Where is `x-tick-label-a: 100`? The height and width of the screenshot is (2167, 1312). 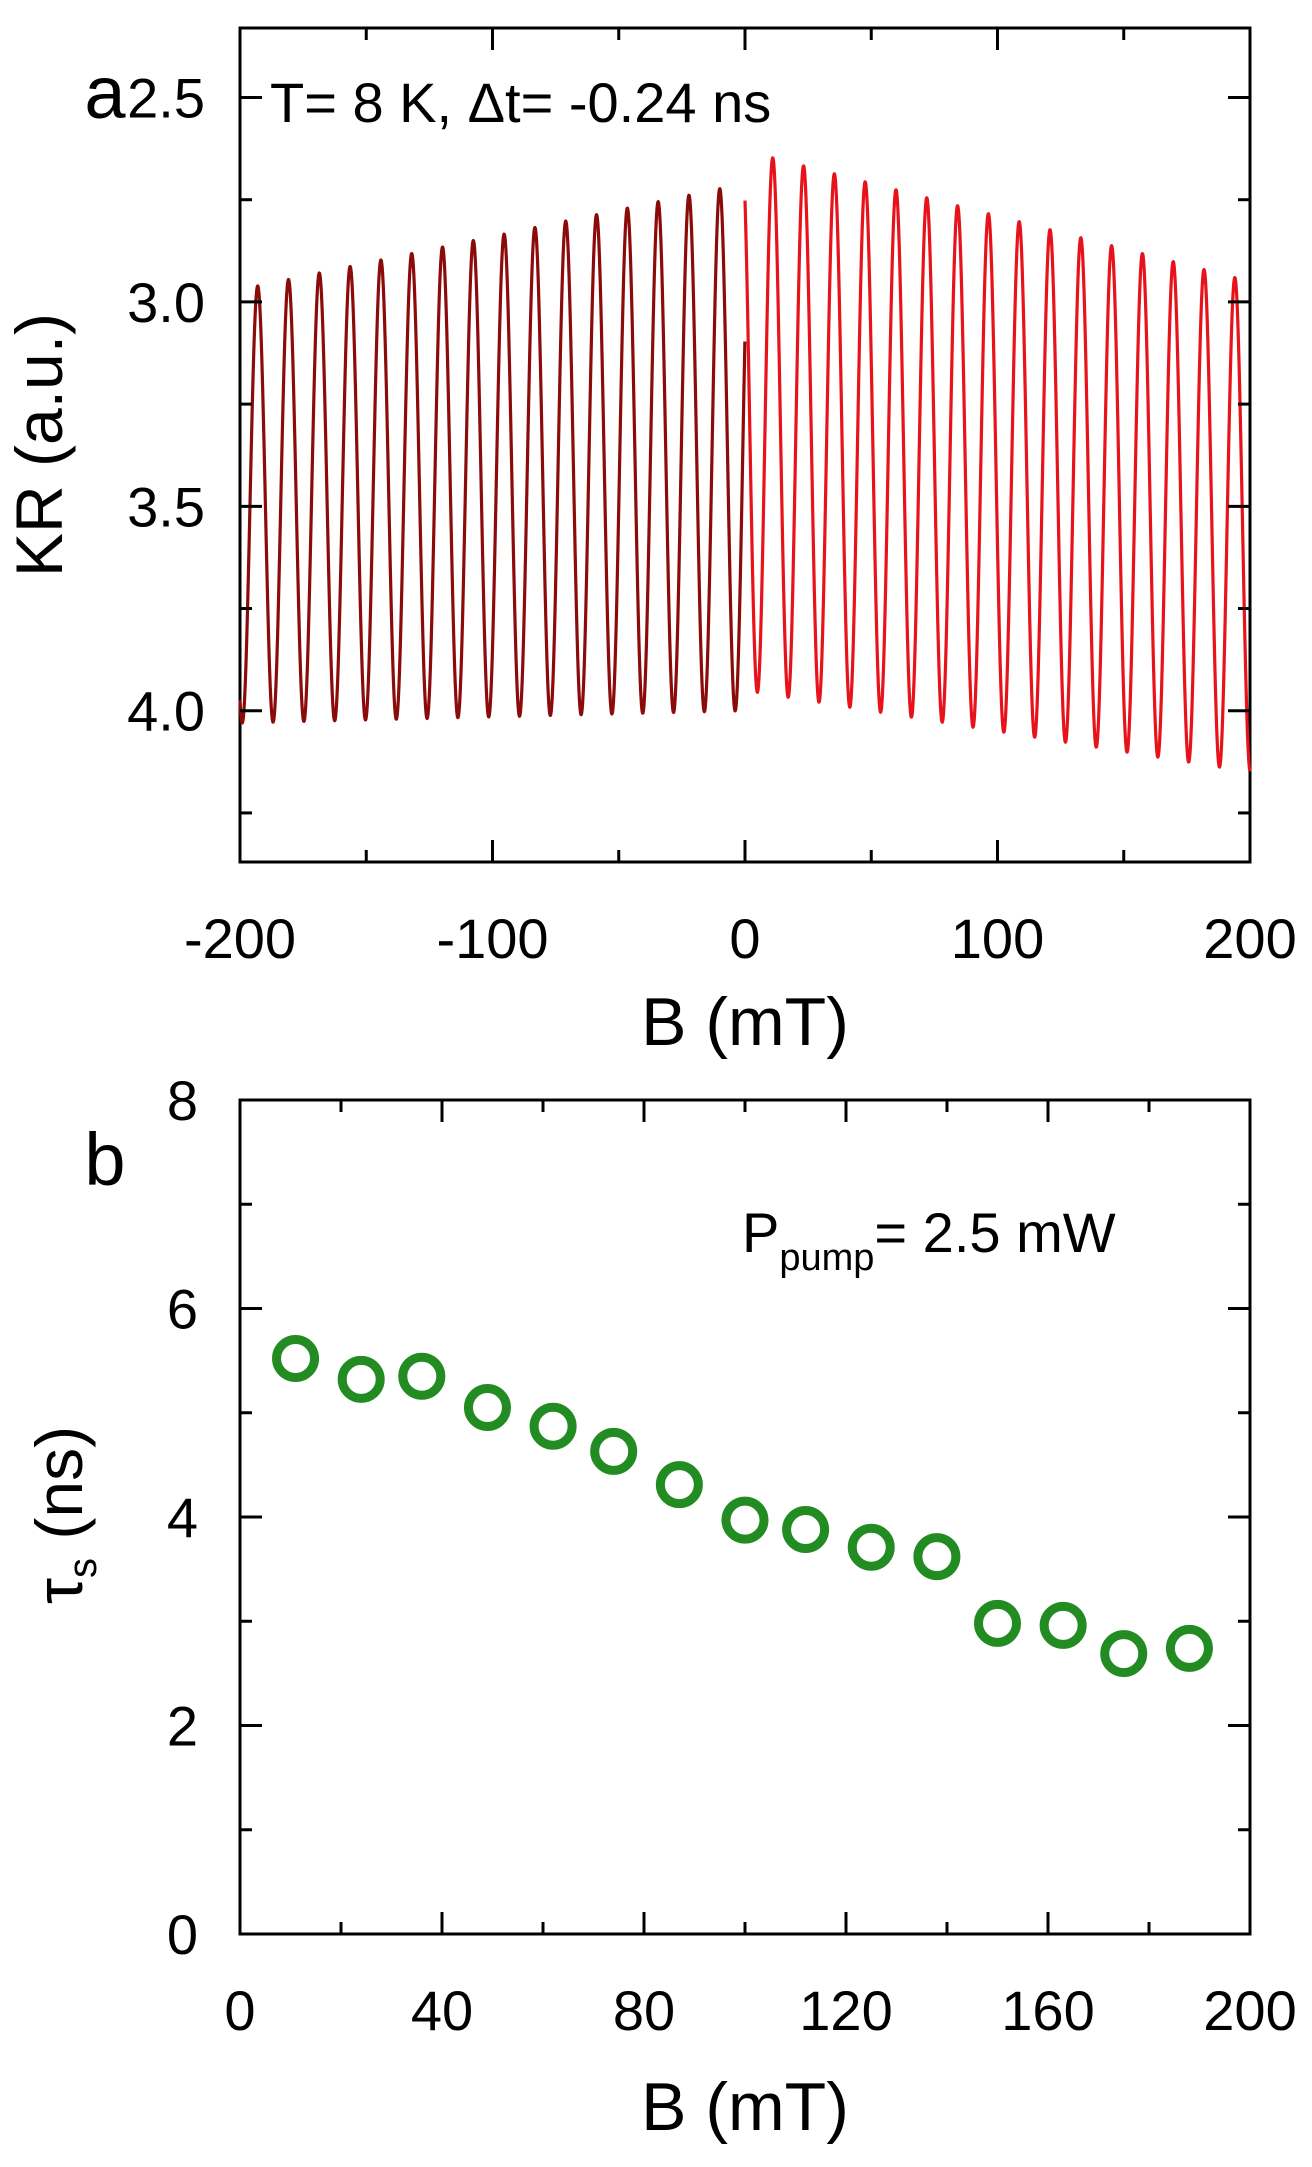 x-tick-label-a: 100 is located at coordinates (997, 938).